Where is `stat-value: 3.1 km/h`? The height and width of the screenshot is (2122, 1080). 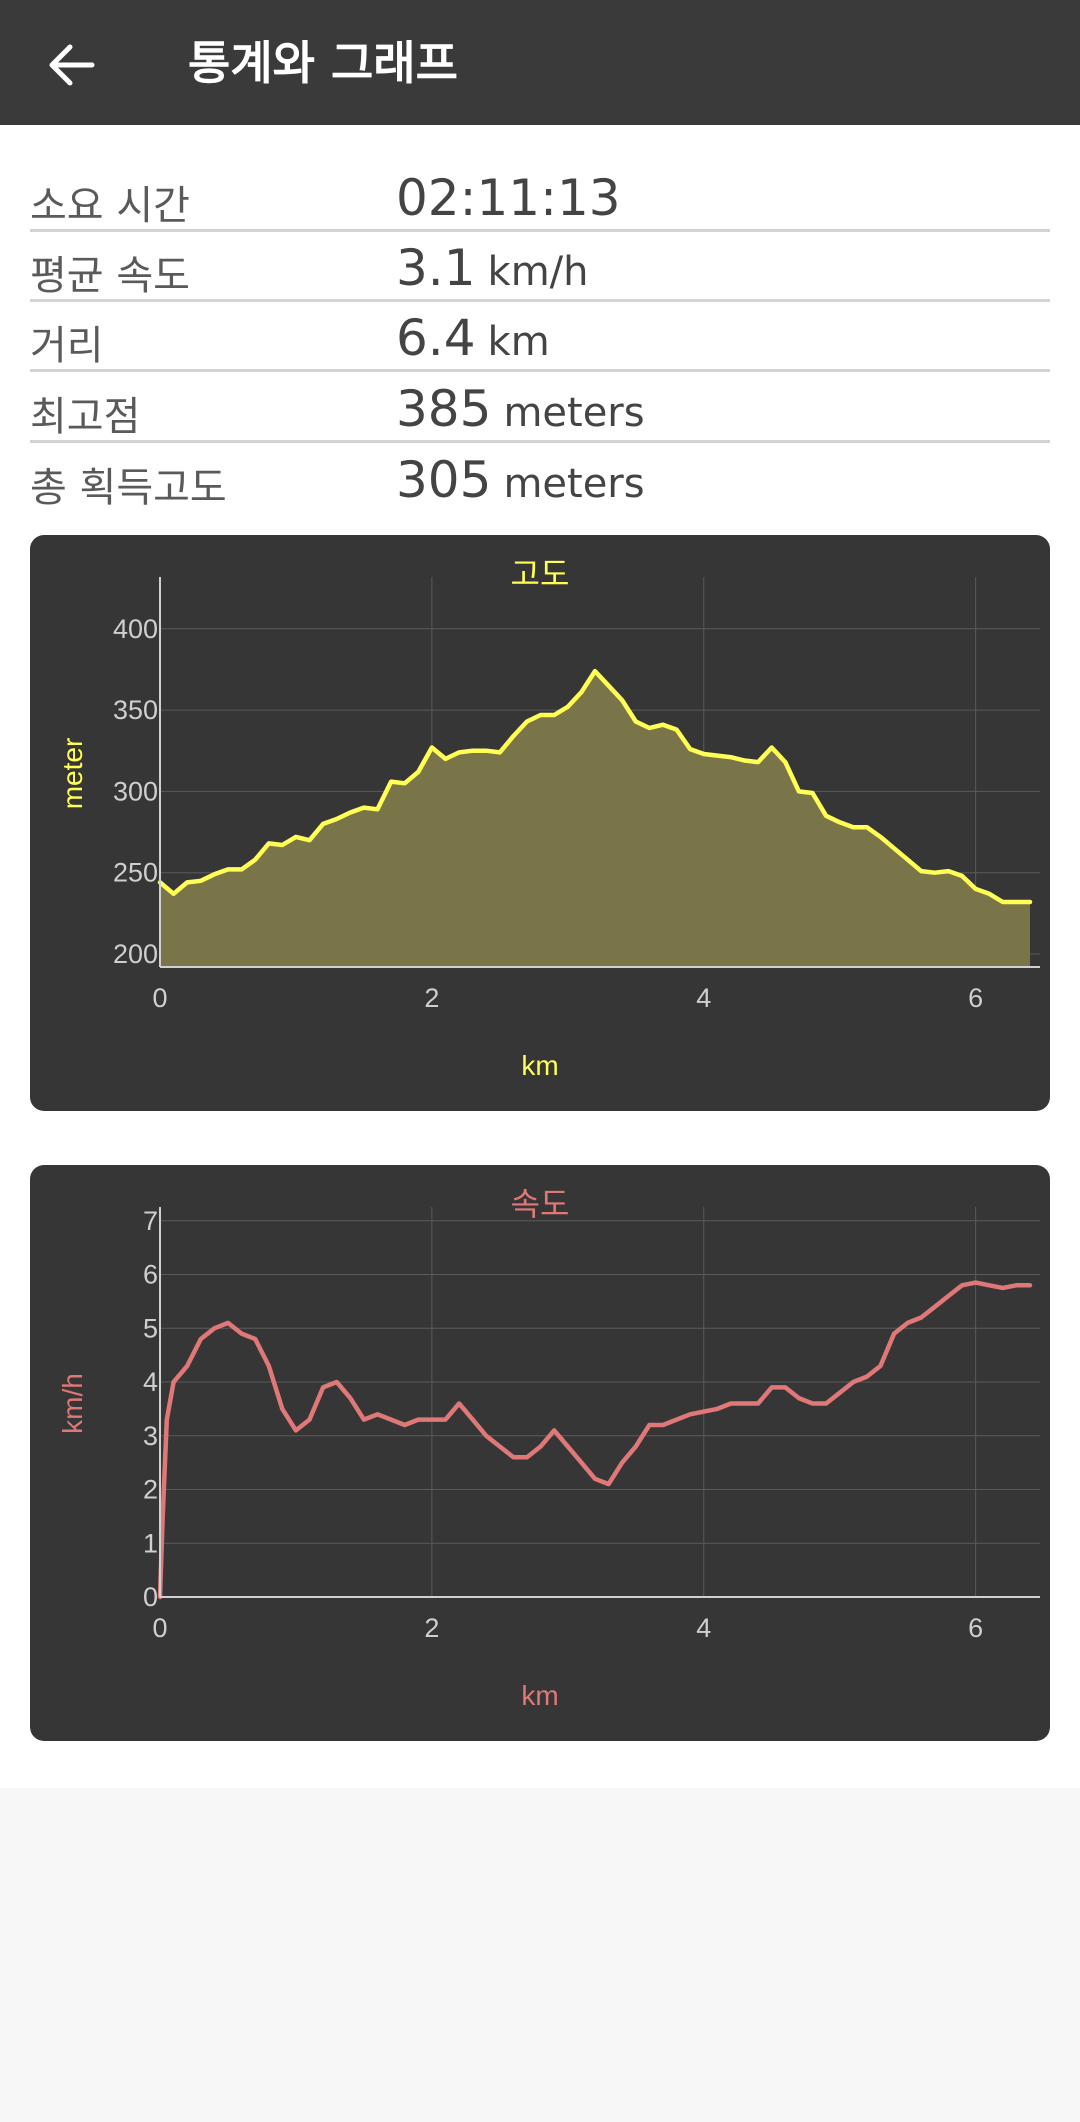 stat-value: 3.1 km/h is located at coordinates (492, 268).